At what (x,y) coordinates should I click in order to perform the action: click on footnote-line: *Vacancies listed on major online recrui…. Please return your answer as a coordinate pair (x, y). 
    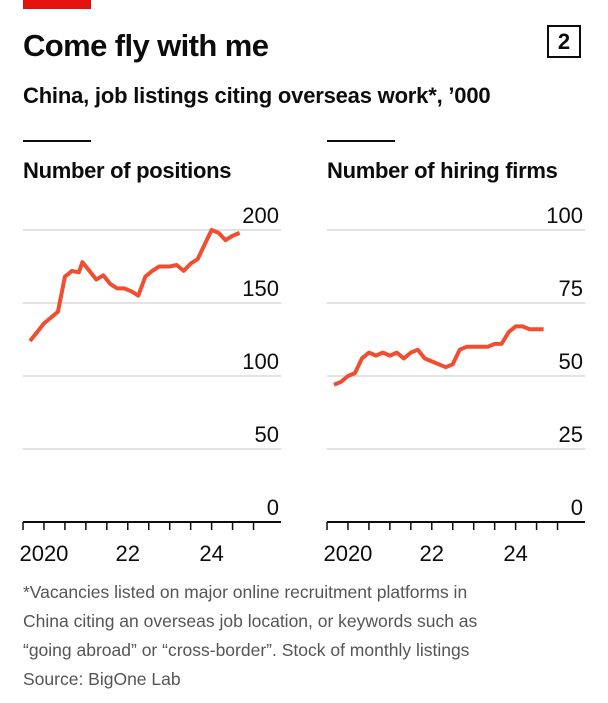
    Looking at the image, I should click on (245, 592).